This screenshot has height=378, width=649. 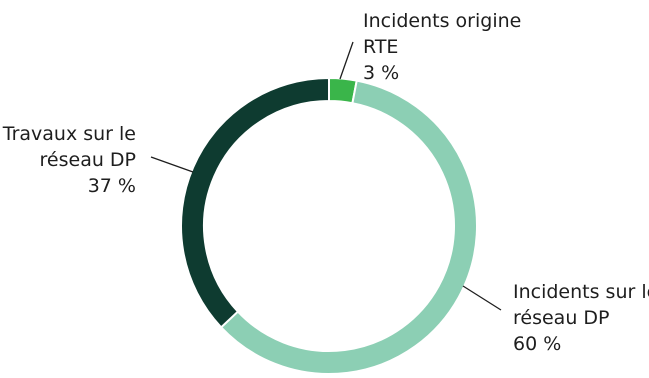 What do you see at coordinates (581, 292) in the screenshot?
I see `slice-label-1-line-0: Incidents sur le` at bounding box center [581, 292].